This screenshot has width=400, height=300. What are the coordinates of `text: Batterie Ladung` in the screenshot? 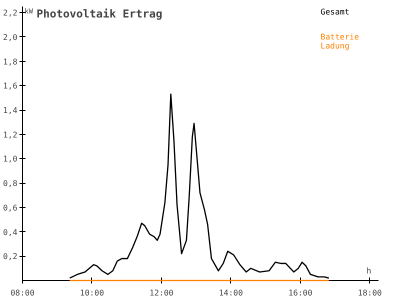 It's located at (340, 41).